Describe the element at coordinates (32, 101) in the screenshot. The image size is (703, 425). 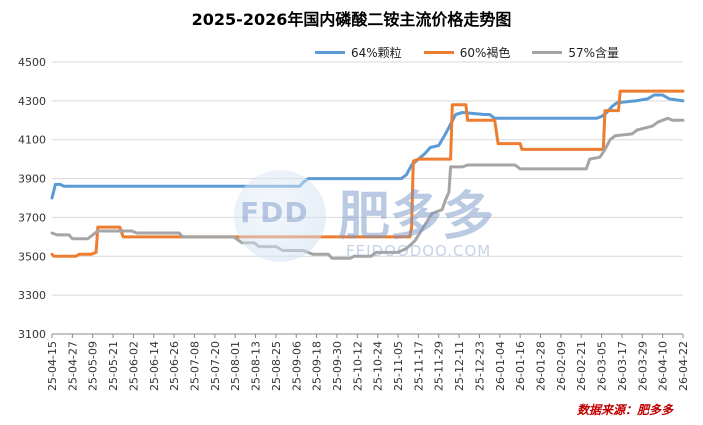
I see `y-tick-label: 4300` at that location.